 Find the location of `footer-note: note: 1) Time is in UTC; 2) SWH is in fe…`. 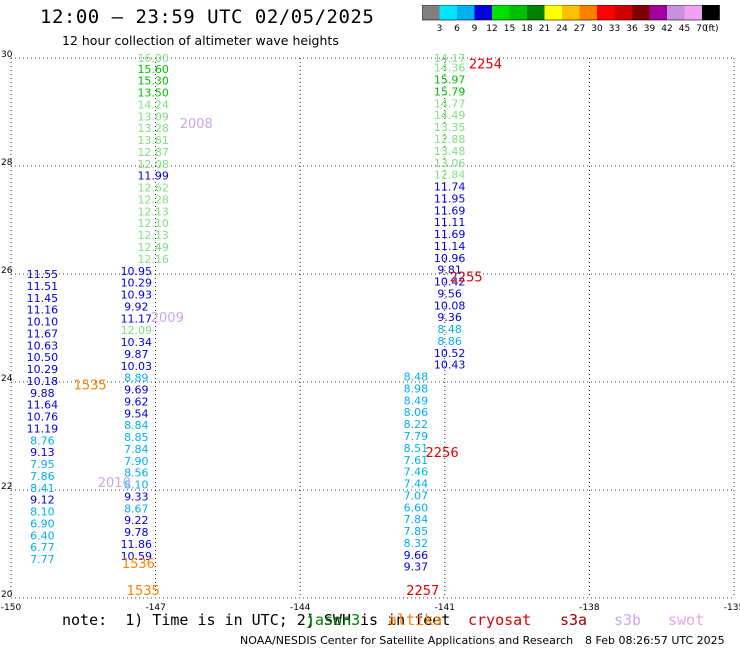

footer-note: note: 1) Time is in UTC; 2) SWH is in fe… is located at coordinates (256, 620).